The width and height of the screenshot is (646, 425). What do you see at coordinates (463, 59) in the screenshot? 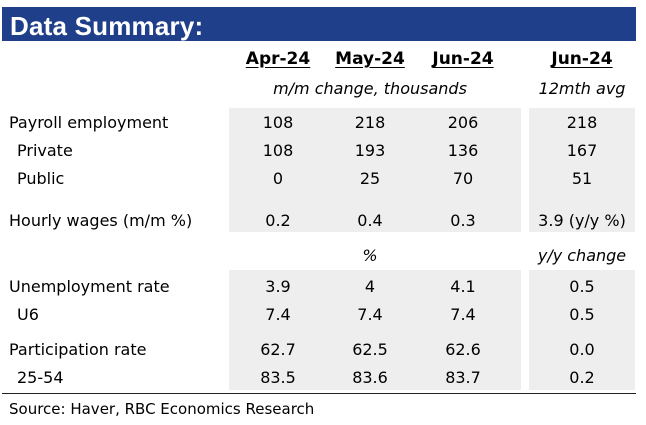
I see `column-header-jun: Jun-24` at bounding box center [463, 59].